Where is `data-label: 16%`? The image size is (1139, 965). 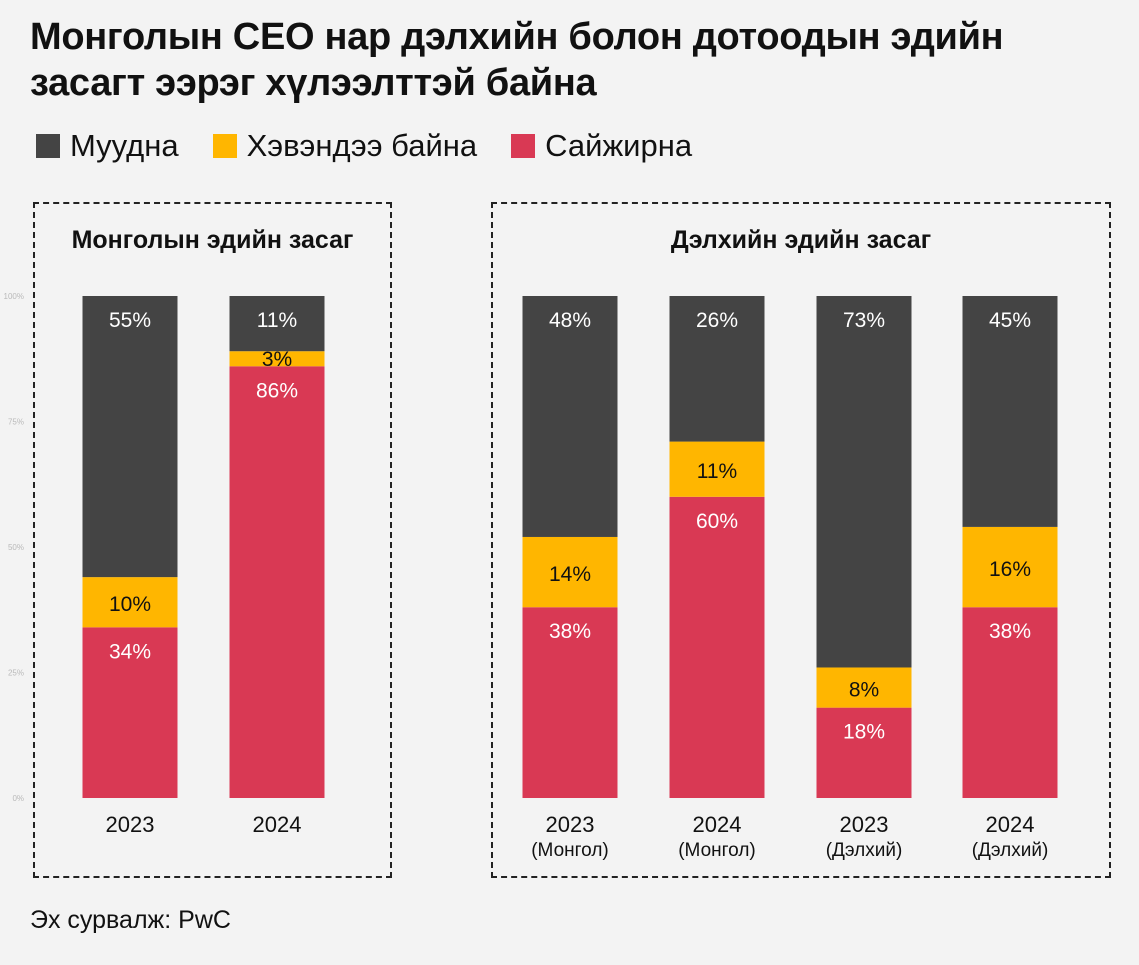
data-label: 16% is located at coordinates (1010, 569).